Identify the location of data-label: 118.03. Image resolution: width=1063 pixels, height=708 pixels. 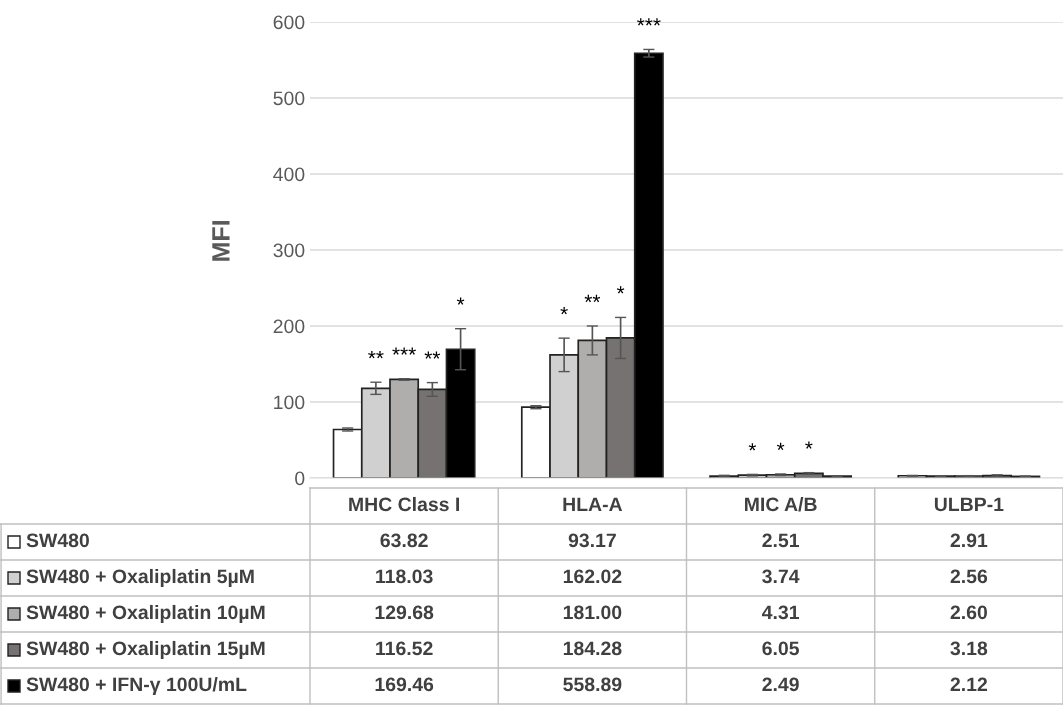
(404, 576).